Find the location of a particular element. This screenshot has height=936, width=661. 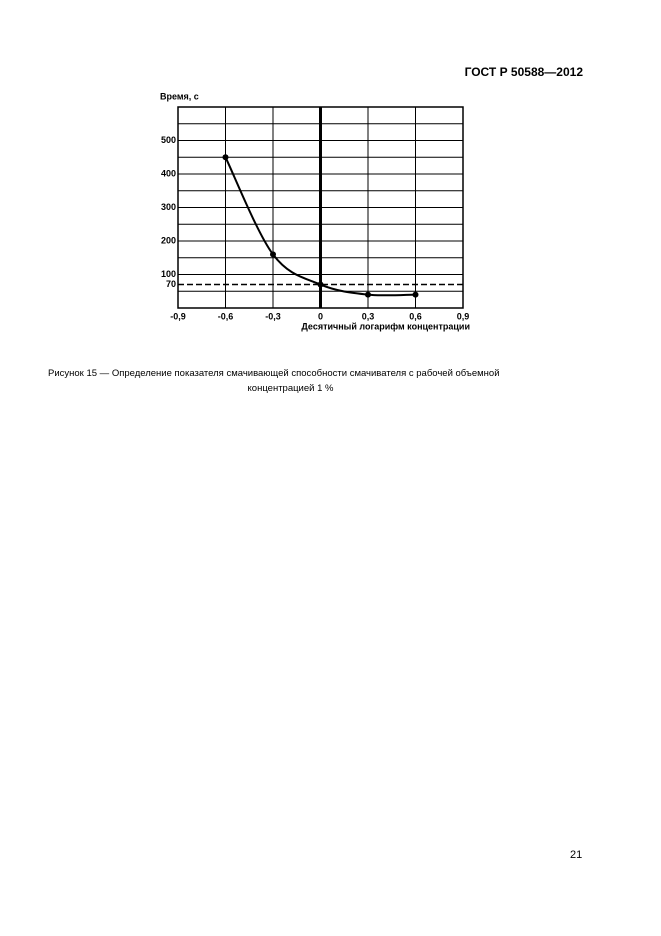

y-axis-label: Время, с is located at coordinates (179, 96).